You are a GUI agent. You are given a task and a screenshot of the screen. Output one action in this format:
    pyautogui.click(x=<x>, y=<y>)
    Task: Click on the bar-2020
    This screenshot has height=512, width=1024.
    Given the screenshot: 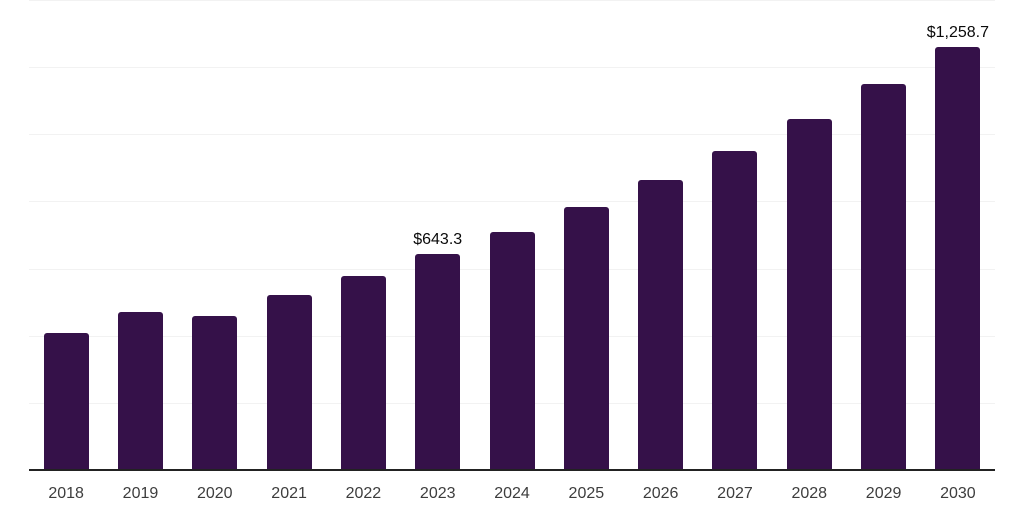 What is the action you would take?
    pyautogui.click(x=215, y=392)
    